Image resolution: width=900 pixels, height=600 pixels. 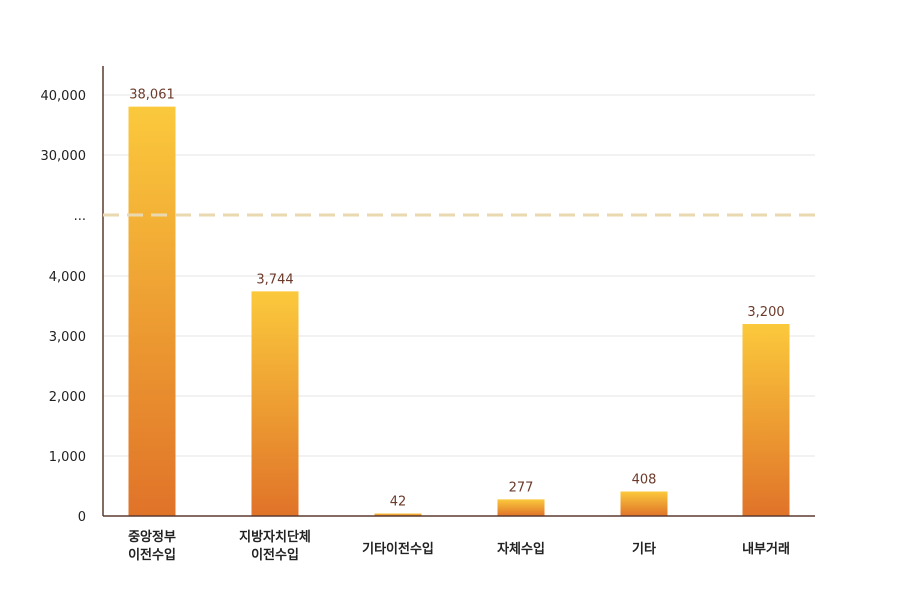 What do you see at coordinates (67, 397) in the screenshot?
I see `y-tick-label: 2,000` at bounding box center [67, 397].